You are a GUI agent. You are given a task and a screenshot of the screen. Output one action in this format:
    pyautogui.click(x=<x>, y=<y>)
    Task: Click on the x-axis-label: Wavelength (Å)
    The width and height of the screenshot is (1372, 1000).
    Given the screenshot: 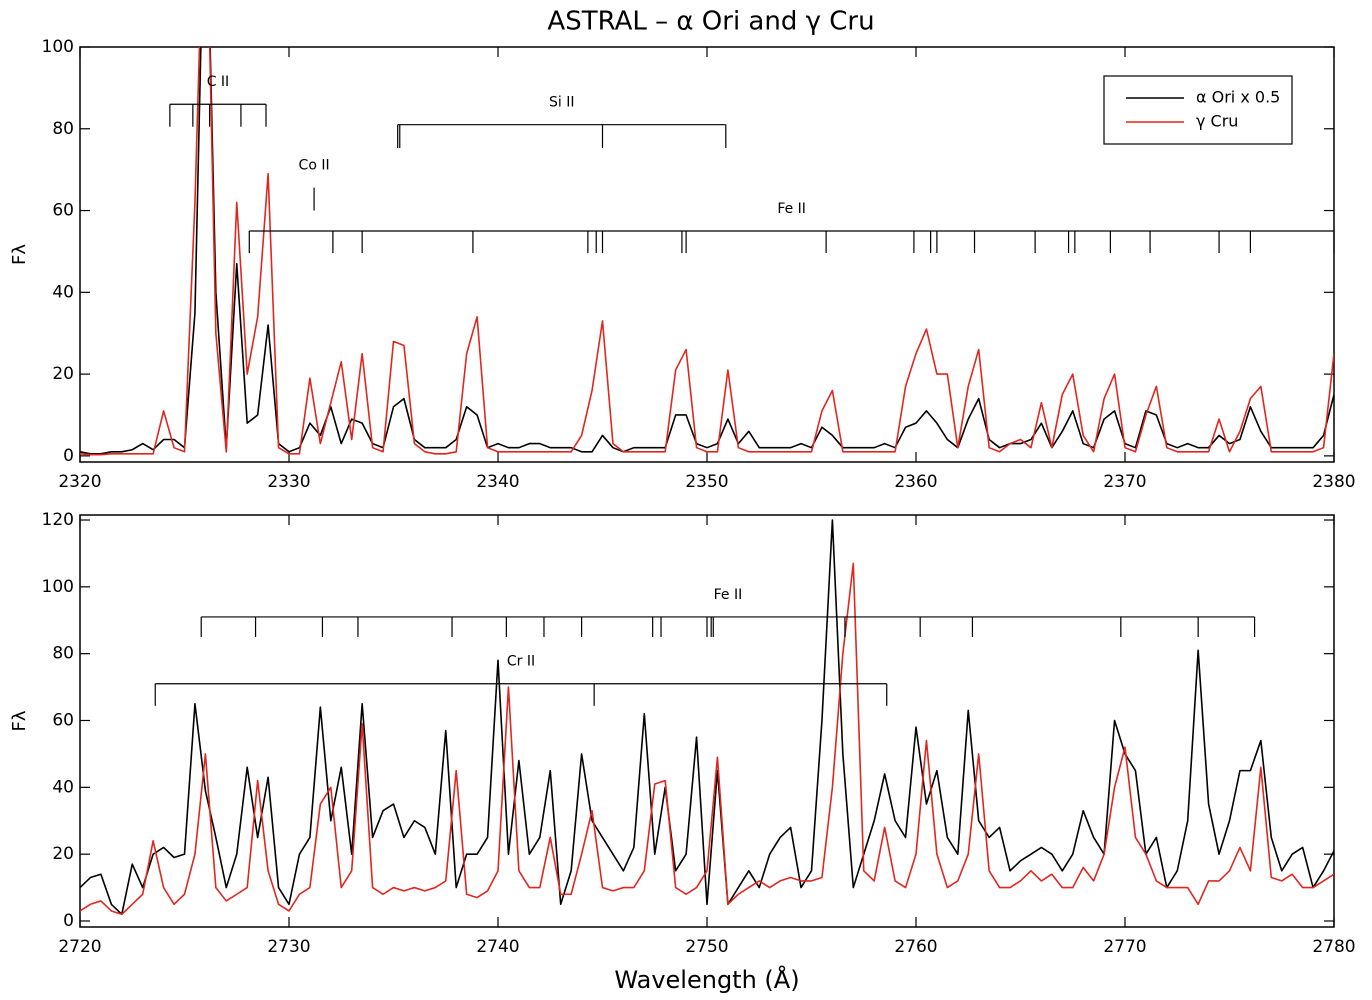 What is the action you would take?
    pyautogui.click(x=706, y=979)
    